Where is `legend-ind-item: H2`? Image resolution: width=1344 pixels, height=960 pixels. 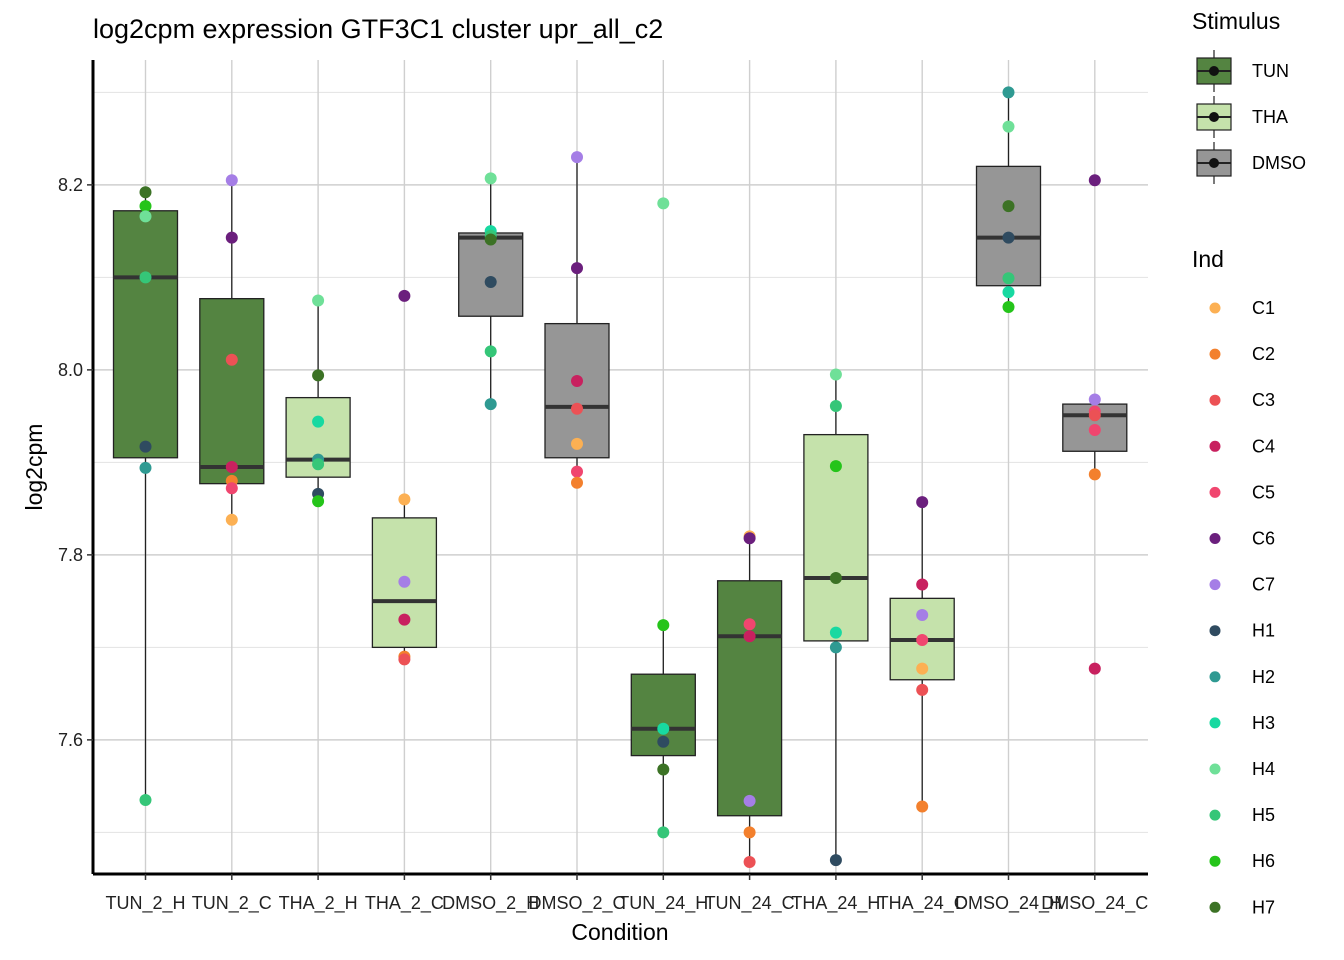
legend-ind-item: H2 is located at coordinates (1242, 677).